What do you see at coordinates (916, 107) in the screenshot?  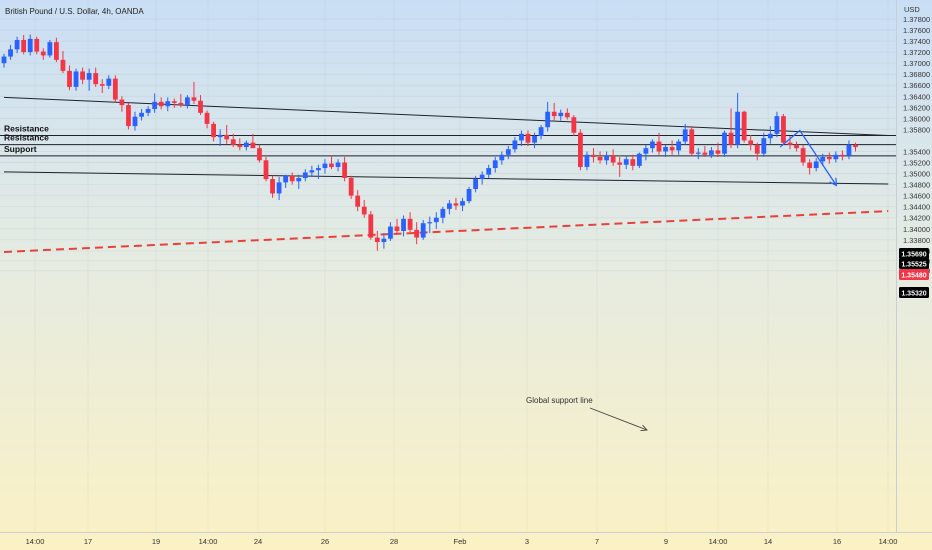 I see `y-tick-label: 1.36200` at bounding box center [916, 107].